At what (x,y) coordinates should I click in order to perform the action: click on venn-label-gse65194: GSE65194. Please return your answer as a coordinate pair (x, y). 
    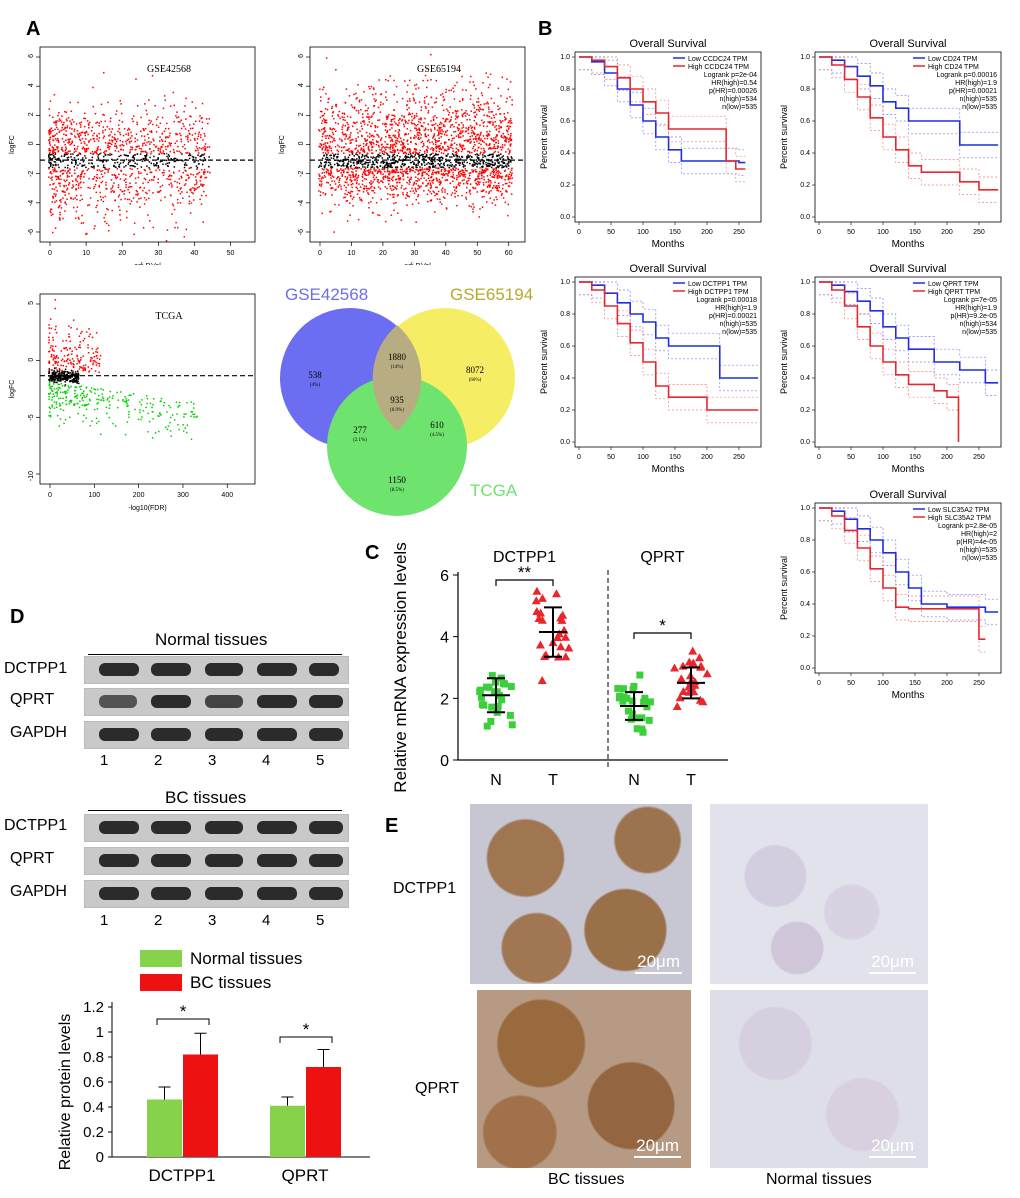
    Looking at the image, I should click on (491, 294).